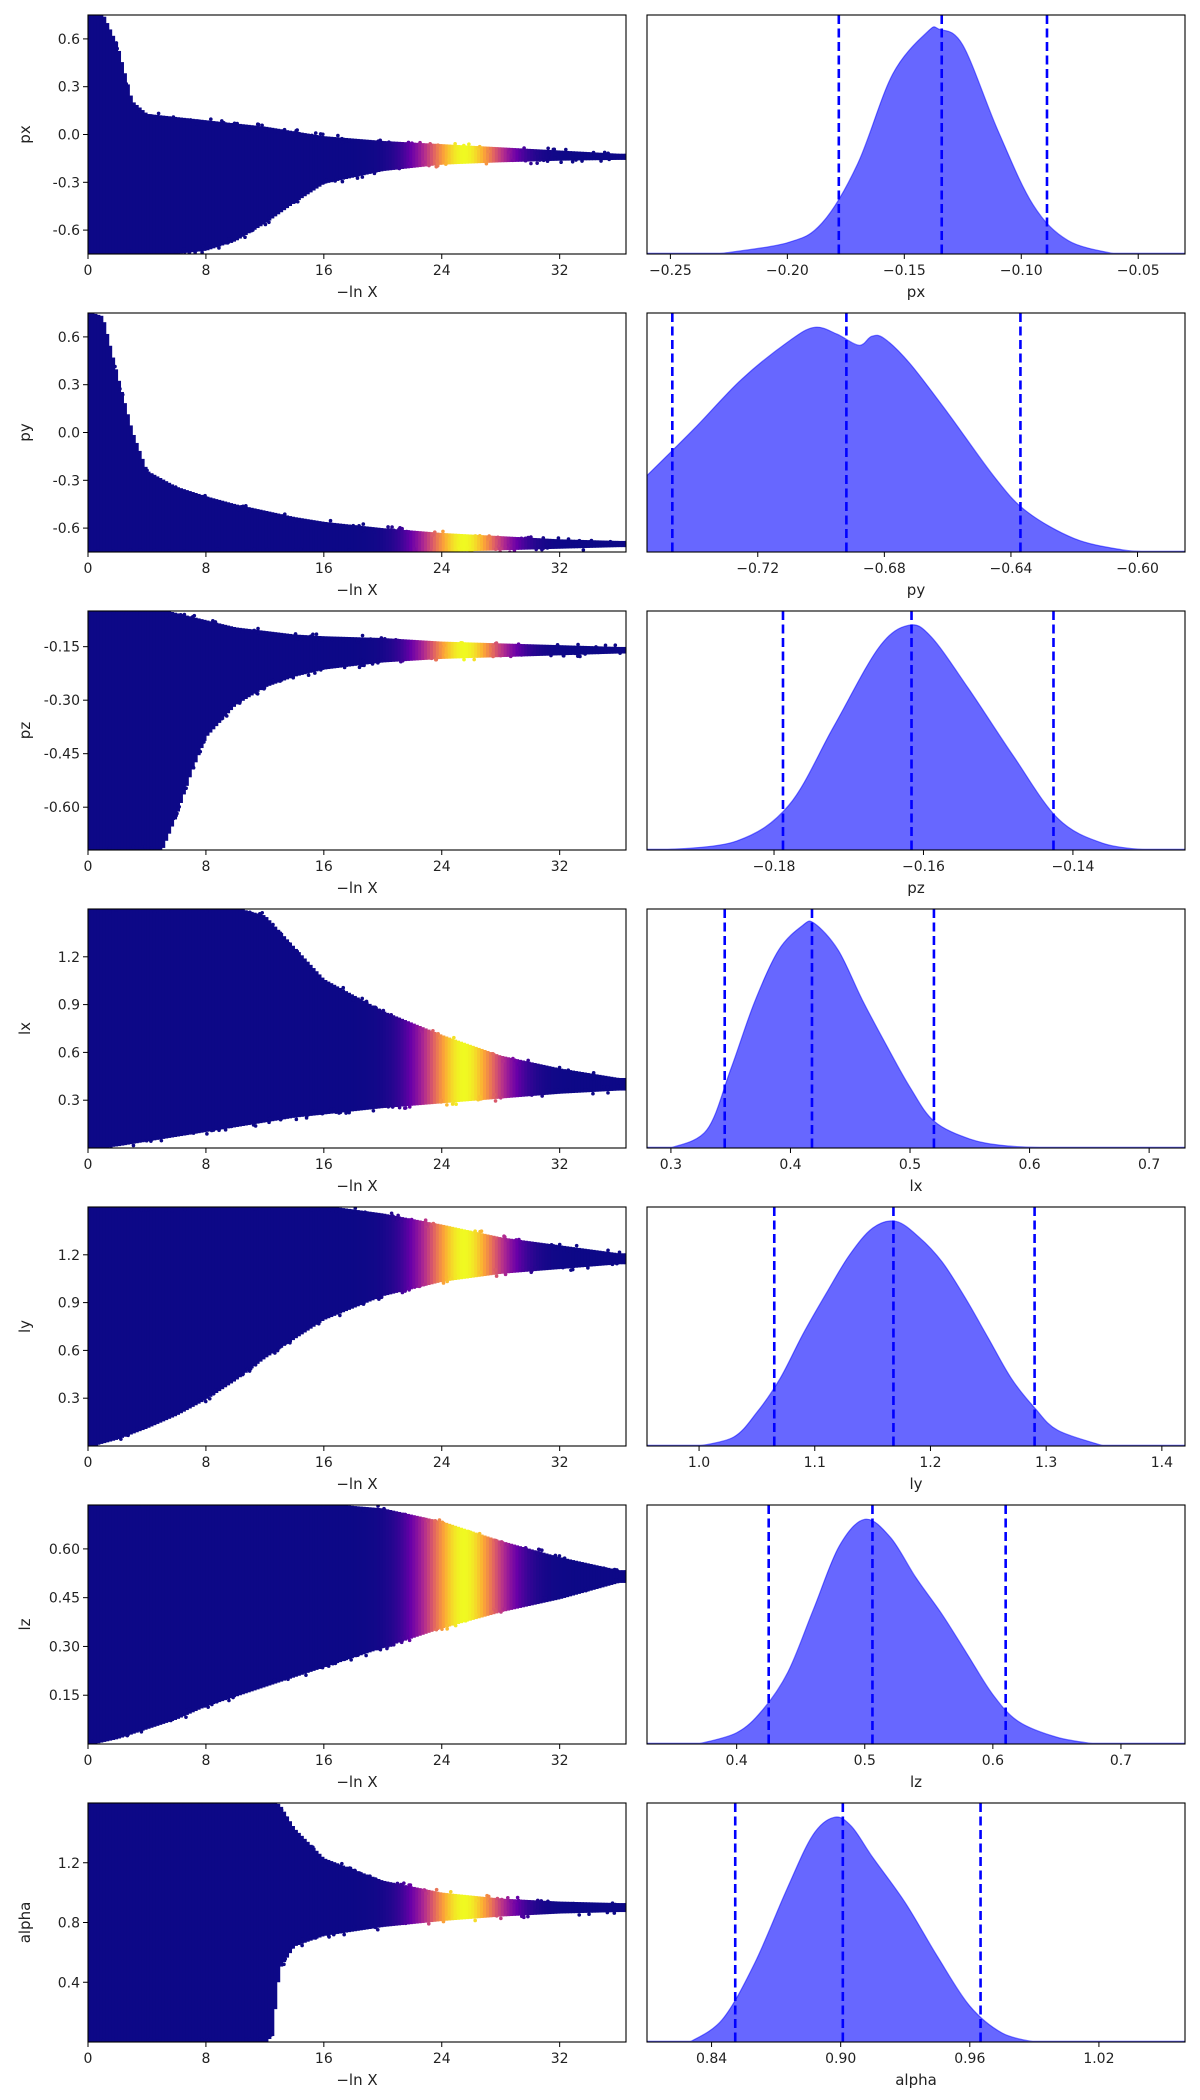 This screenshot has height=2100, width=1200. Describe the element at coordinates (88, 867) in the screenshot. I see `x-tick-label: 0` at that location.